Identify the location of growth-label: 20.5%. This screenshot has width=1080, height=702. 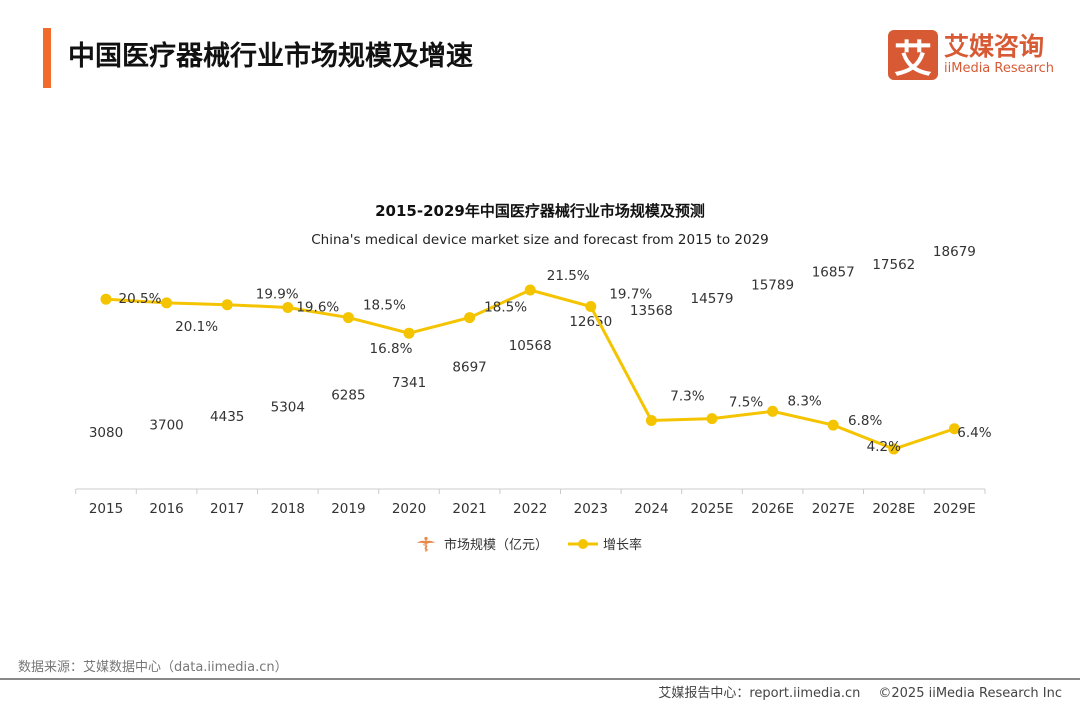
(140, 299).